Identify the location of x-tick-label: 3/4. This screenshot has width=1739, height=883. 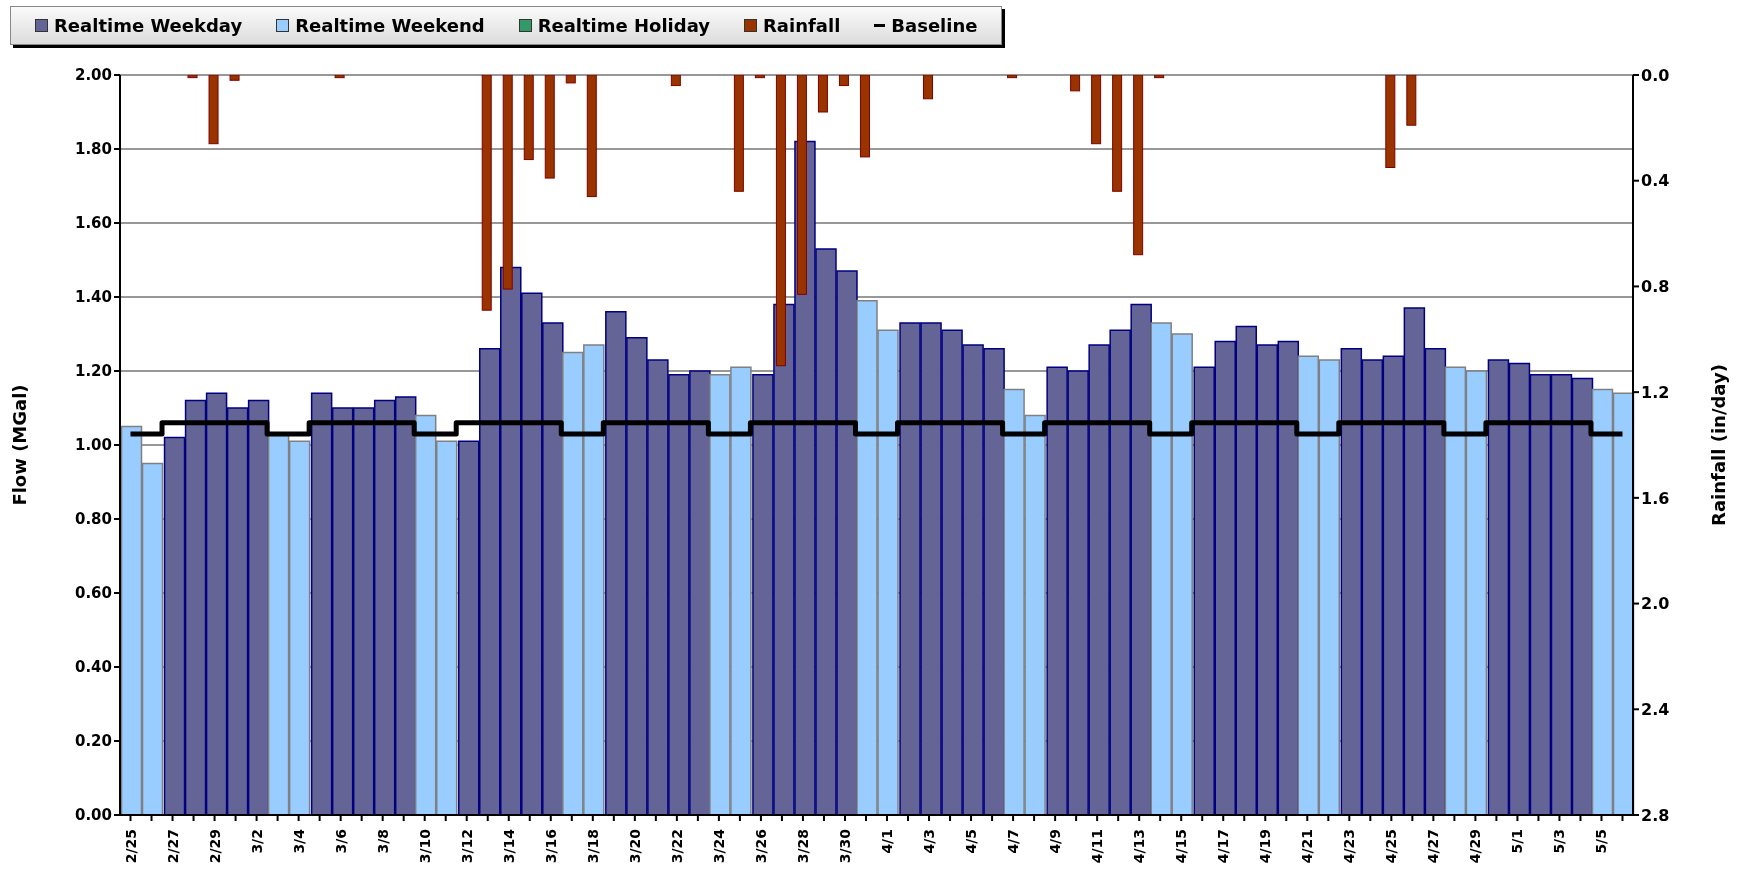
(298, 841).